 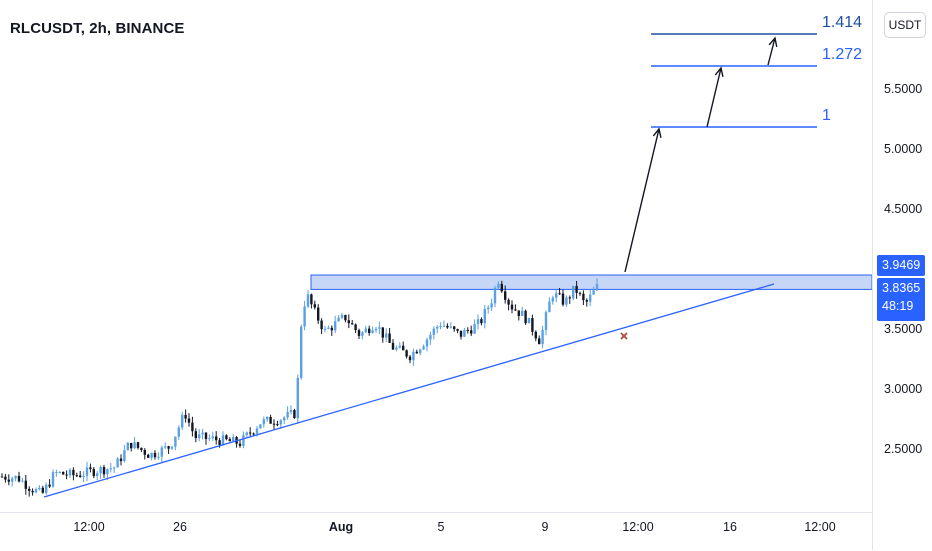 I want to click on last-price-label: 3.8365 48:19, so click(x=901, y=299).